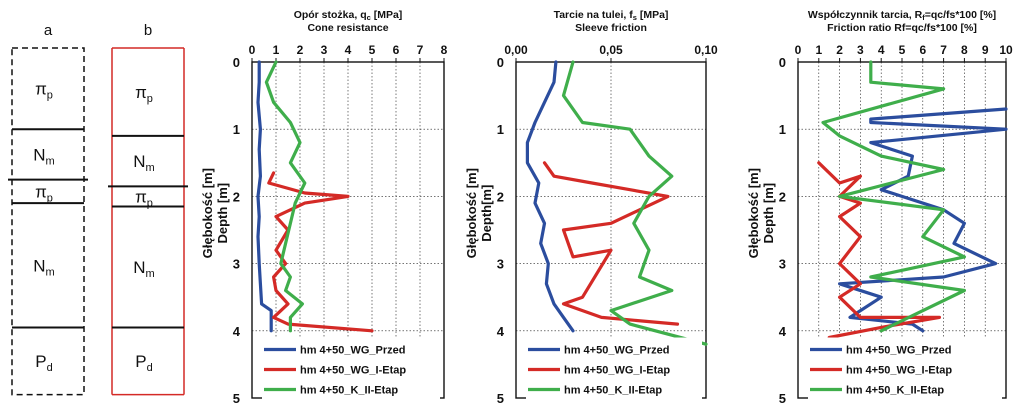  I want to click on chart-title-pl: Tarcie na tulei, fs [MPa], so click(611, 15).